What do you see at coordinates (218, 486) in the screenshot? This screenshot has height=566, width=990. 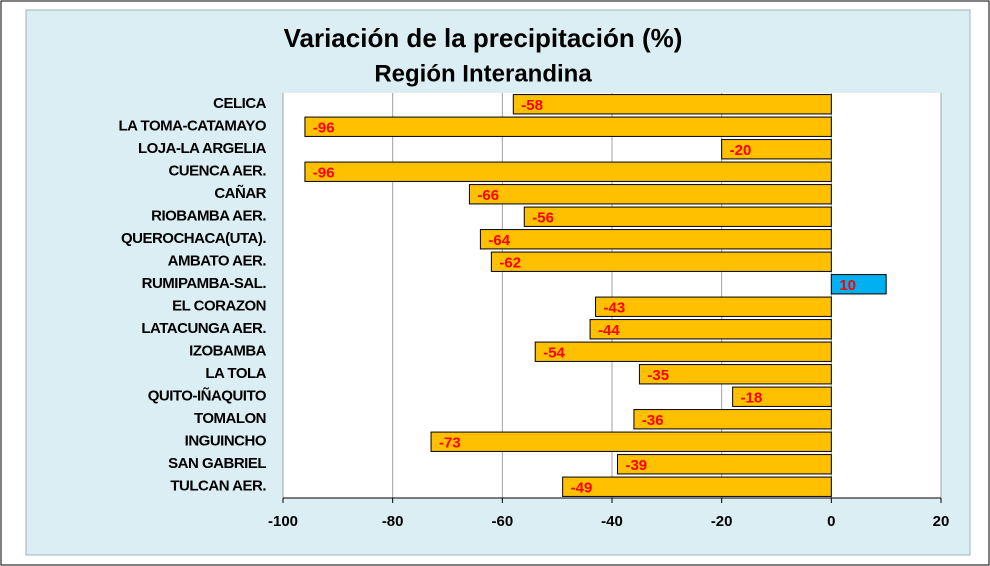 I see `y-tick-label: TULCAN AER.` at bounding box center [218, 486].